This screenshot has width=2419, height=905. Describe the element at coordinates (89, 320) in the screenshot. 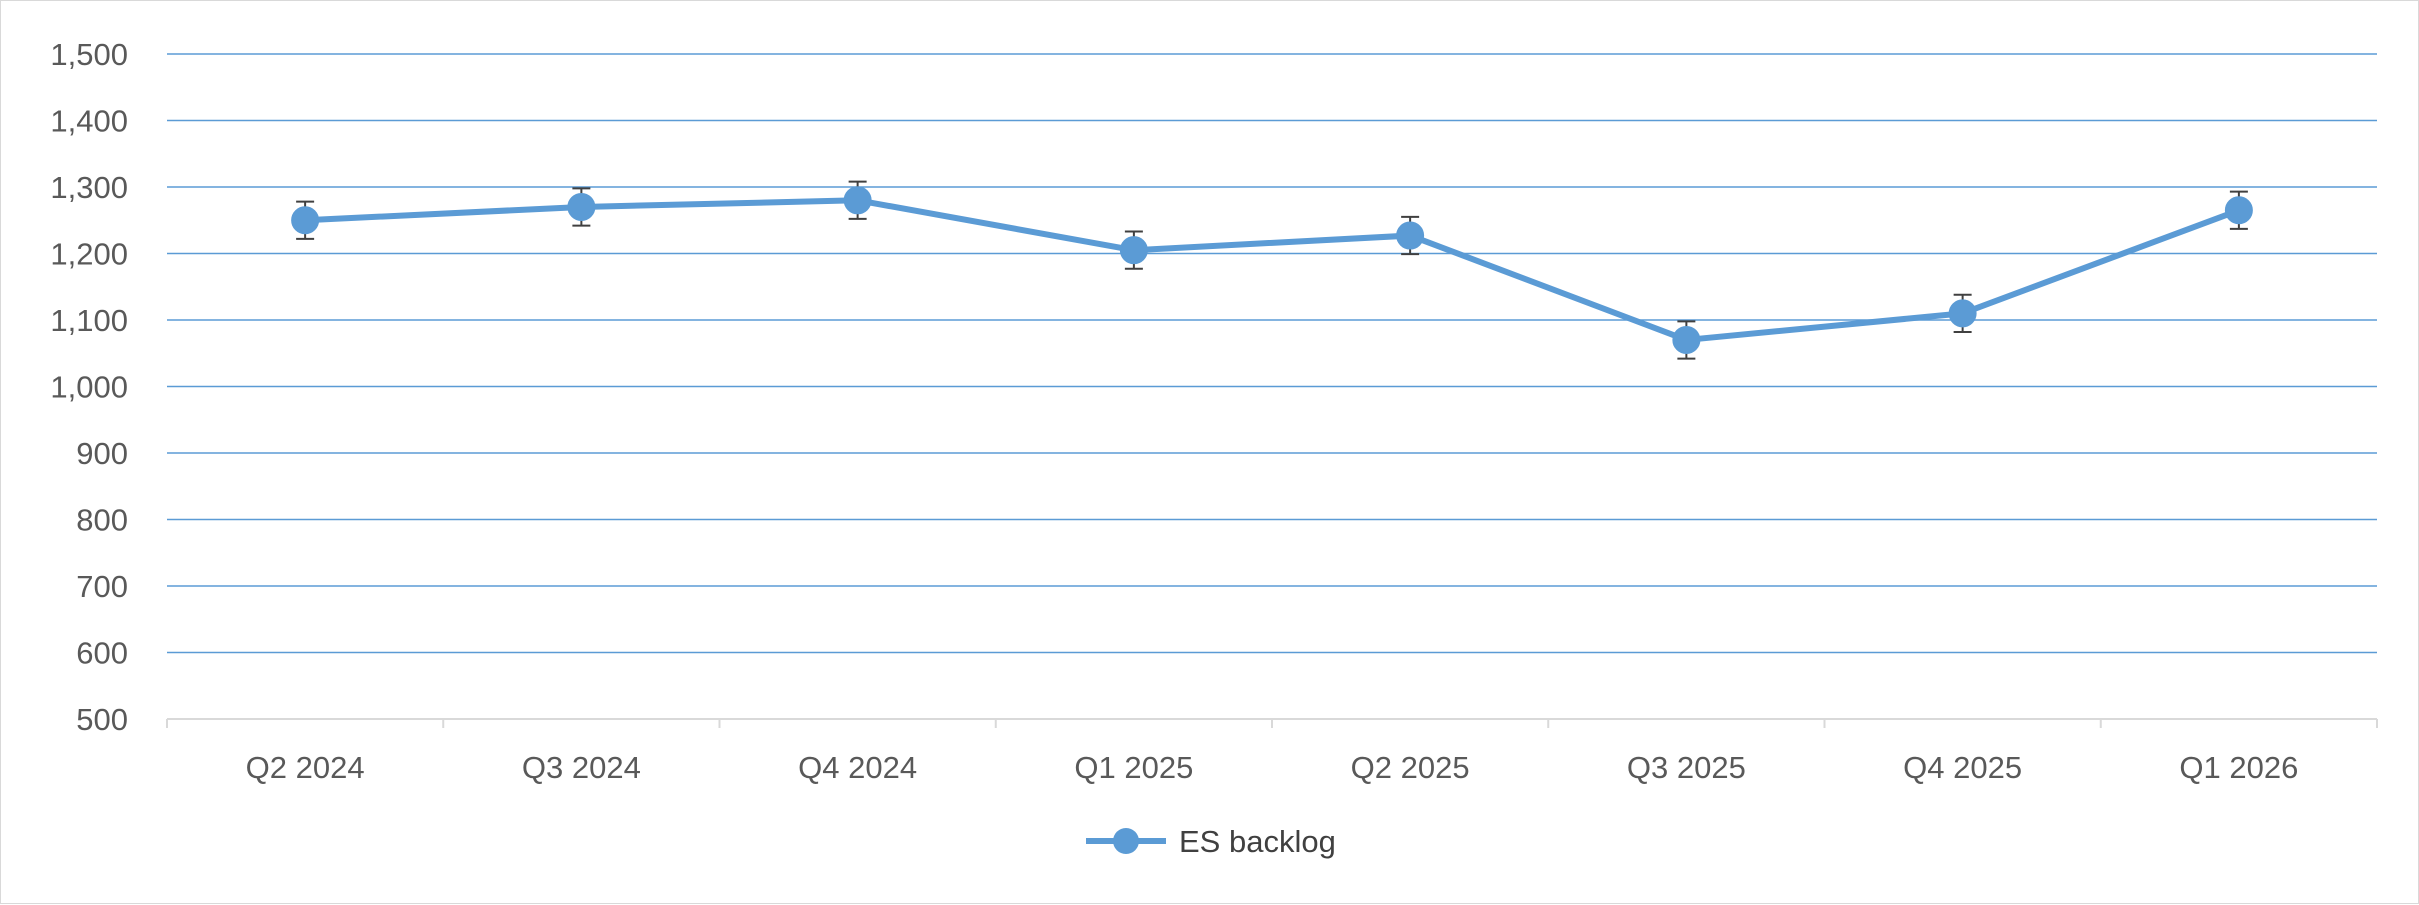

I see `y-tick-label-1100: 1,100` at that location.